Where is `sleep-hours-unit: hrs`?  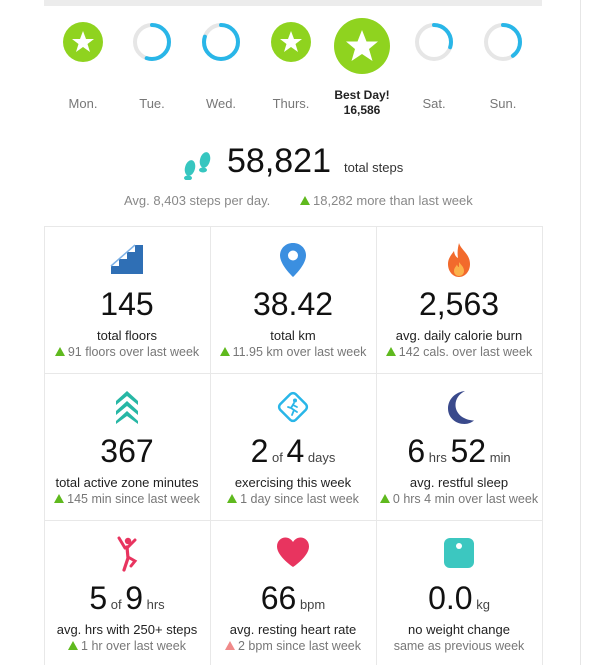
sleep-hours-unit: hrs is located at coordinates (437, 457).